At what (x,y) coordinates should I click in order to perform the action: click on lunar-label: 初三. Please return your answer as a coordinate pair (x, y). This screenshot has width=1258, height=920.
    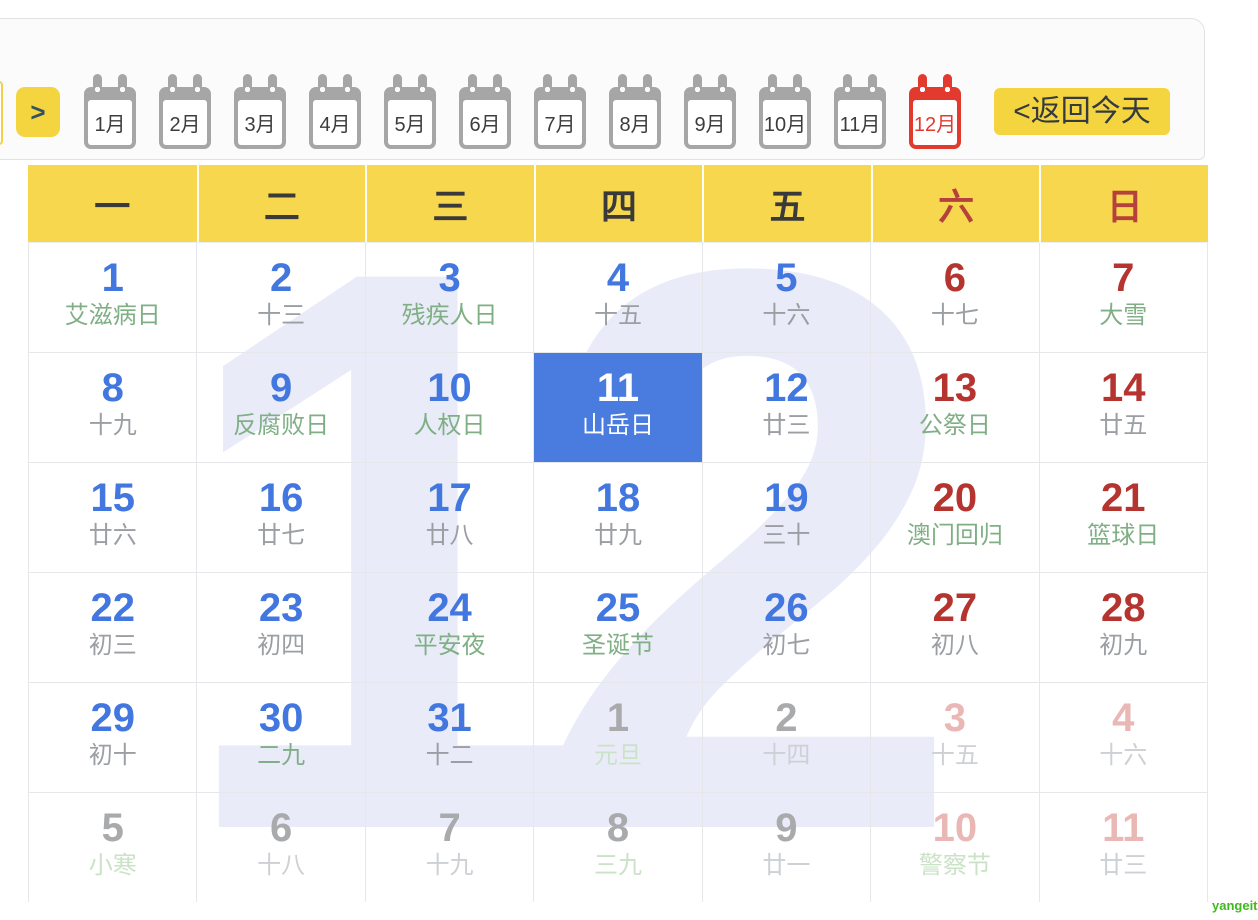
    Looking at the image, I should click on (112, 645).